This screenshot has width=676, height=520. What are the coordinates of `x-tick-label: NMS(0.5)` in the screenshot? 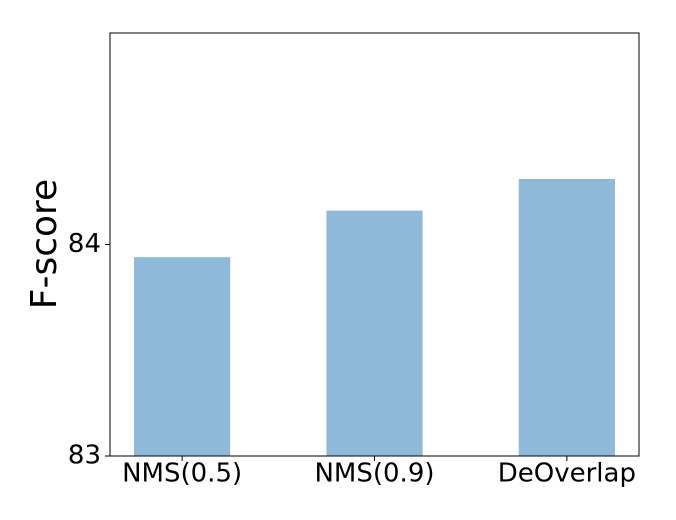 It's located at (182, 474).